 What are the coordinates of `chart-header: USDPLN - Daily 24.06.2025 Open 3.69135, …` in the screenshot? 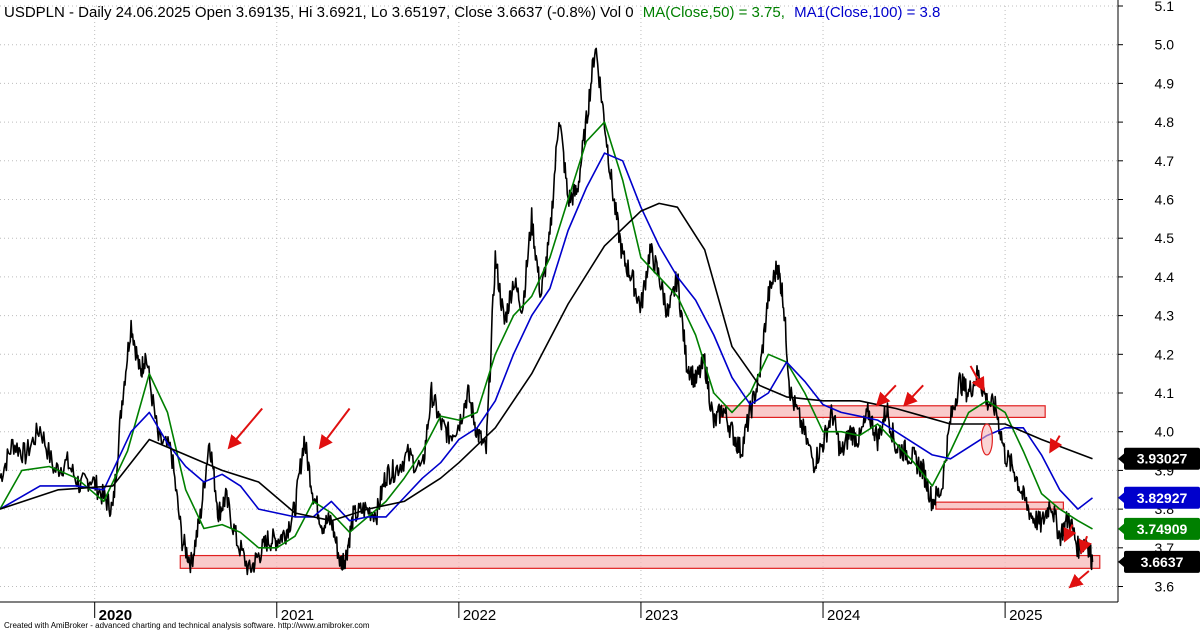 It's located at (472, 12).